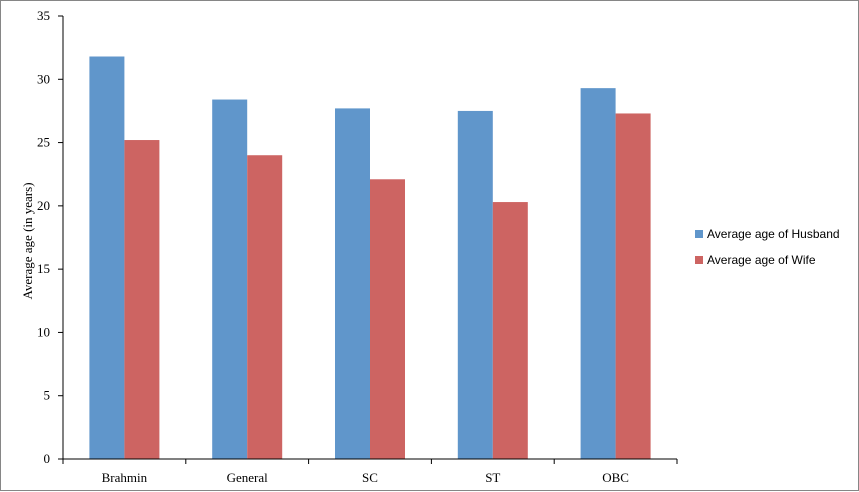  I want to click on x-ticks-group: Brahmin General SC ST OBC, so click(370, 472).